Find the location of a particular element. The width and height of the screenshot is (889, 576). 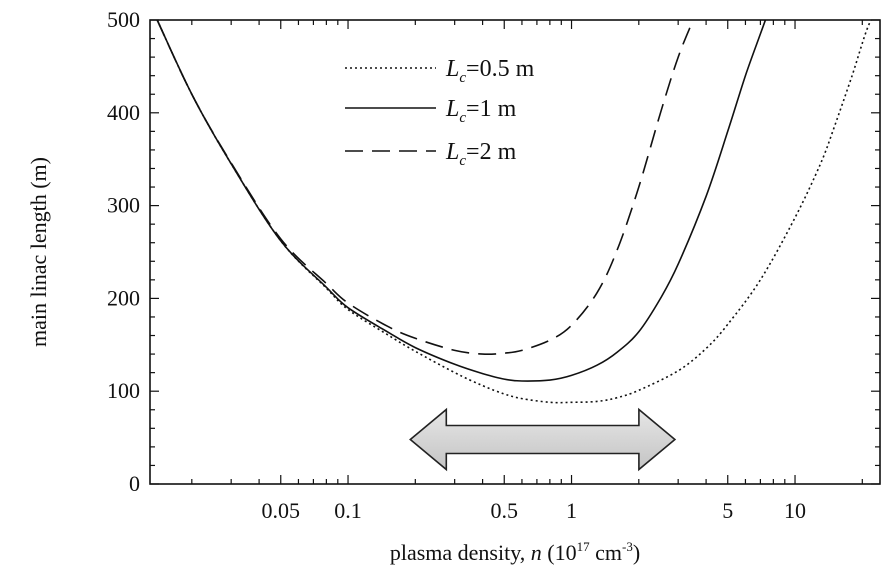

y-axis-label: main linac length (m) is located at coordinates (38, 252).